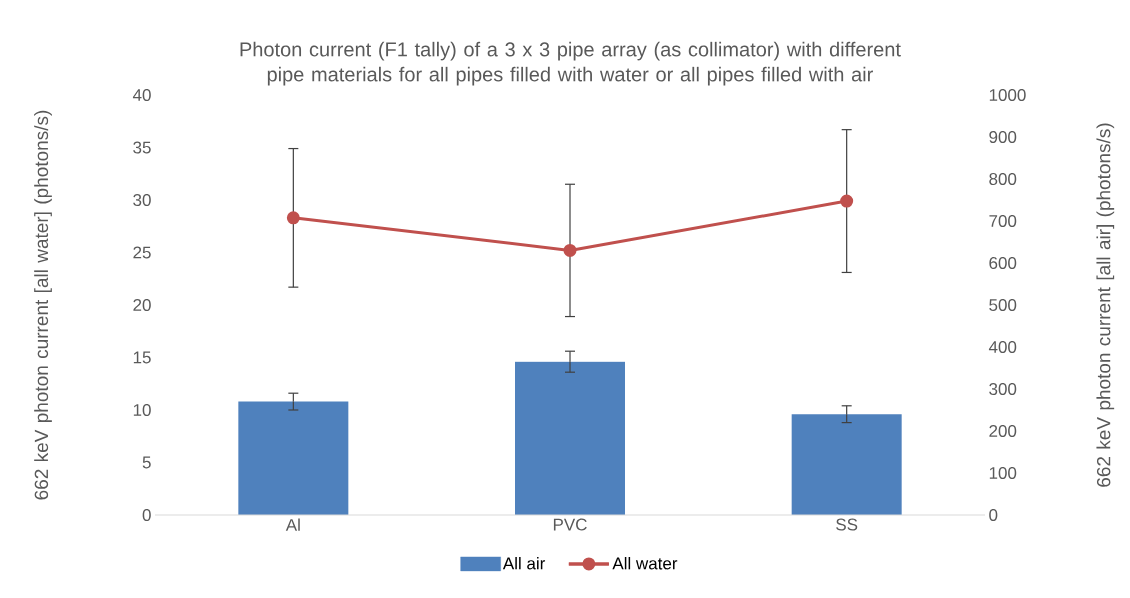 Image resolution: width=1130 pixels, height=598 pixels. What do you see at coordinates (292, 524) in the screenshot?
I see `x-tick-label: Al` at bounding box center [292, 524].